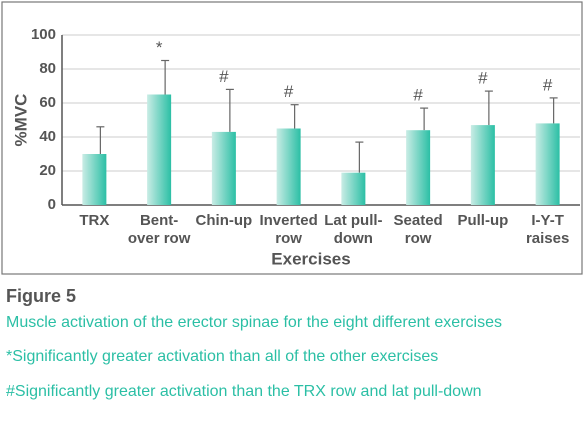 The height and width of the screenshot is (421, 585). What do you see at coordinates (353, 238) in the screenshot?
I see `x-tick-label: down` at bounding box center [353, 238].